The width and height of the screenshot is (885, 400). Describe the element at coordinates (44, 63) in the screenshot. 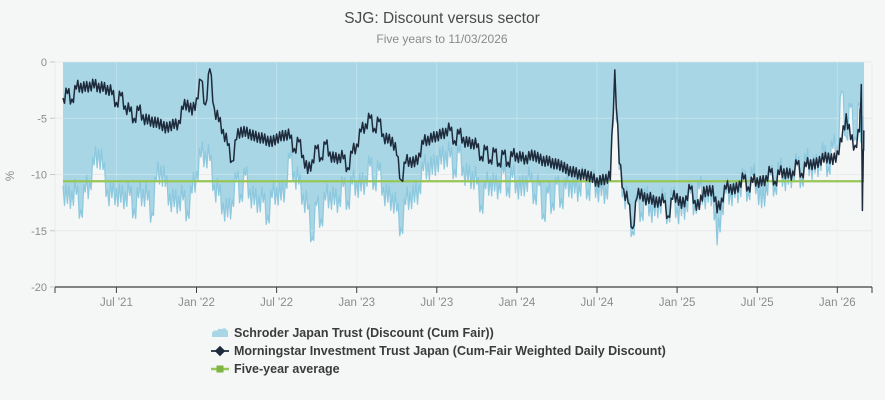

I see `y-tick-label: 0` at that location.